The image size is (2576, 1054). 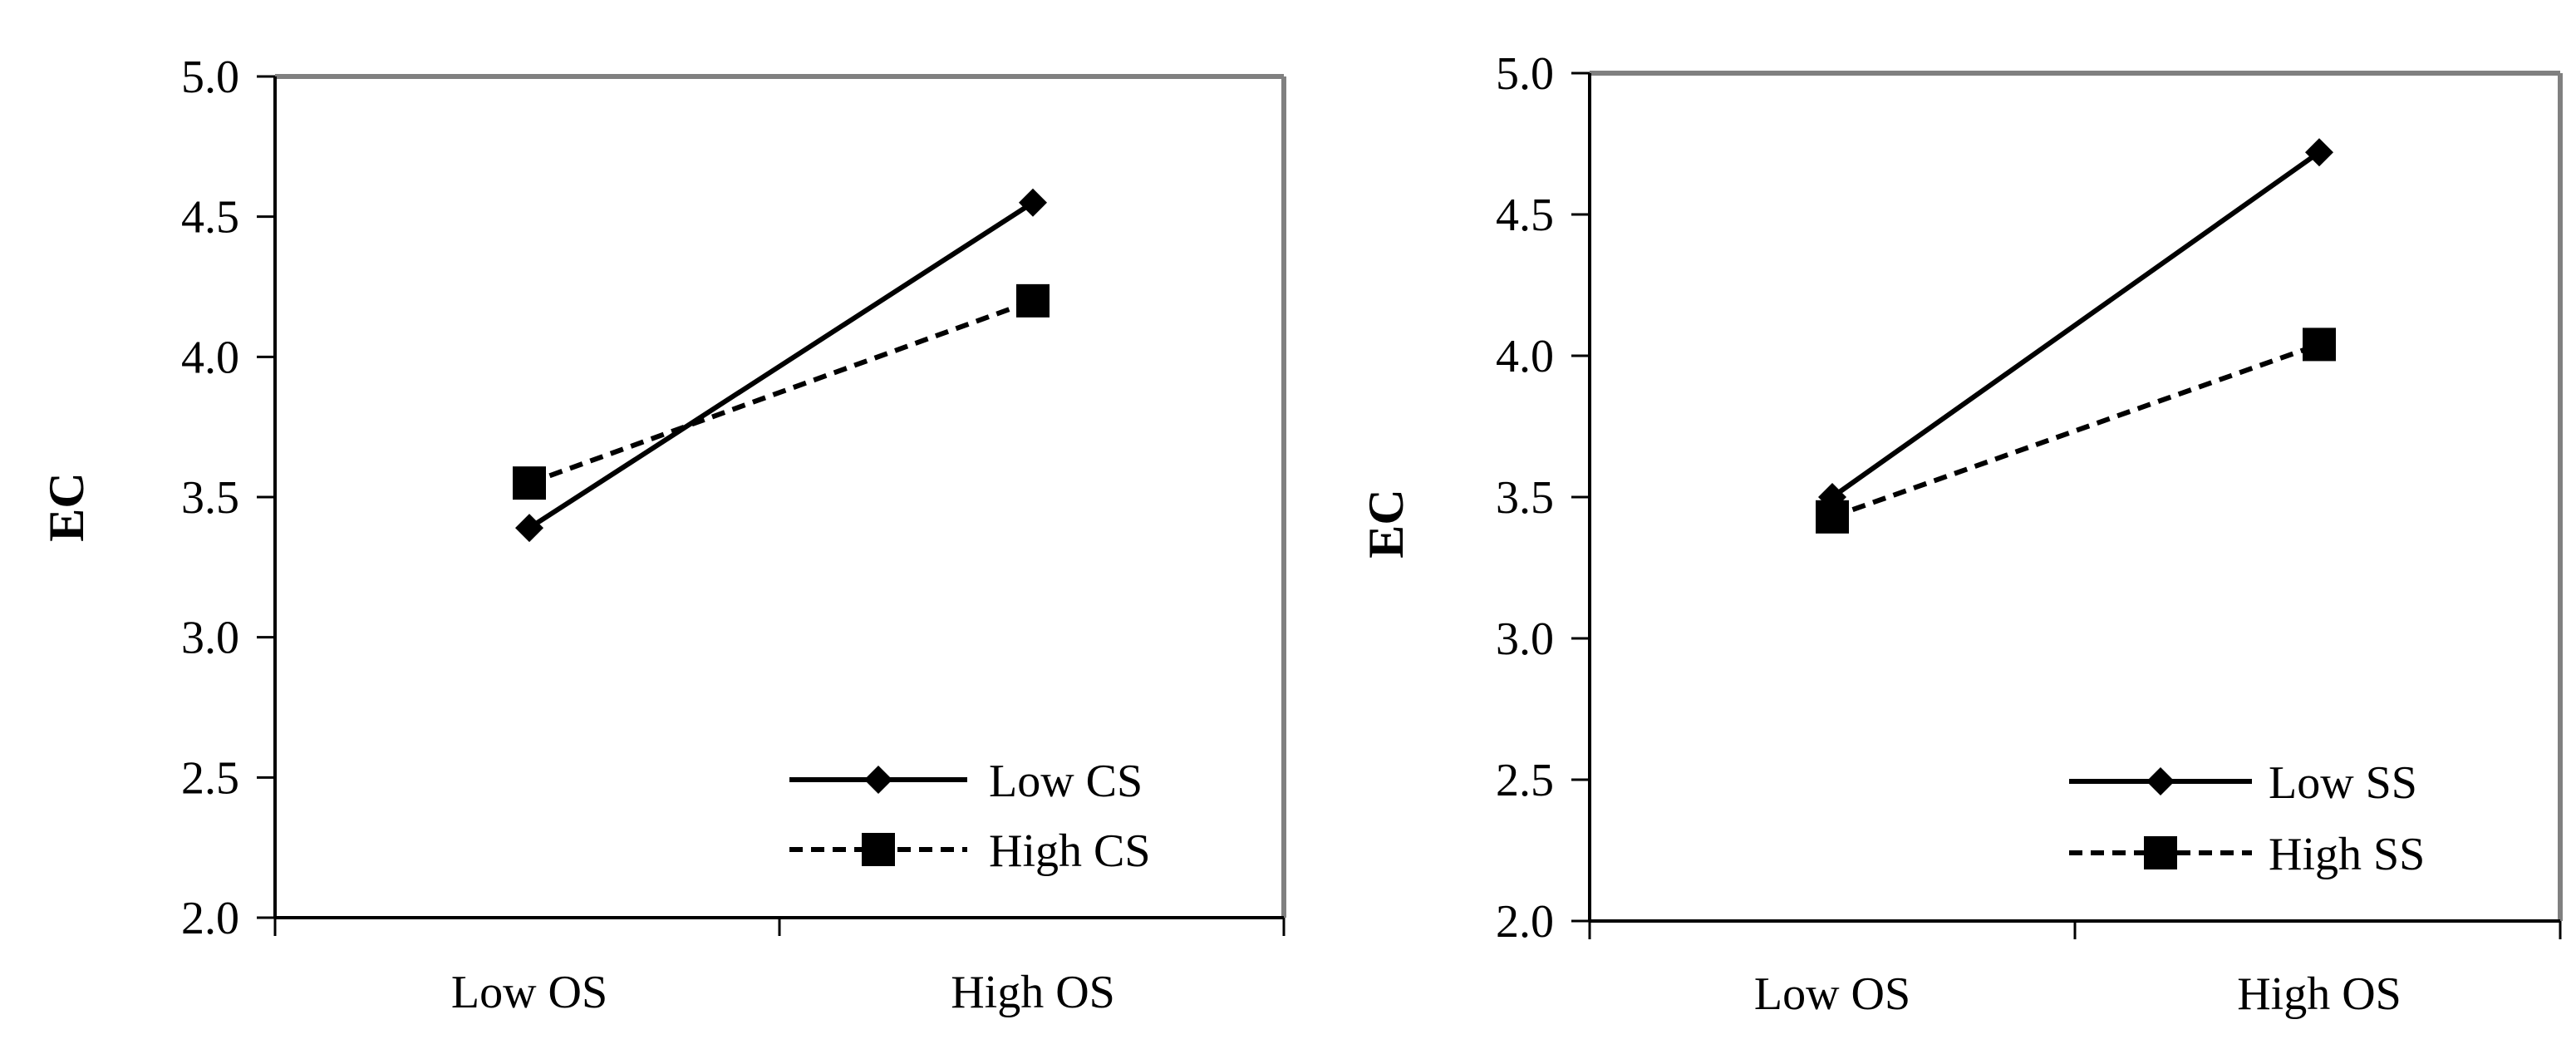 What do you see at coordinates (2343, 783) in the screenshot?
I see `legend-label: Low SS` at bounding box center [2343, 783].